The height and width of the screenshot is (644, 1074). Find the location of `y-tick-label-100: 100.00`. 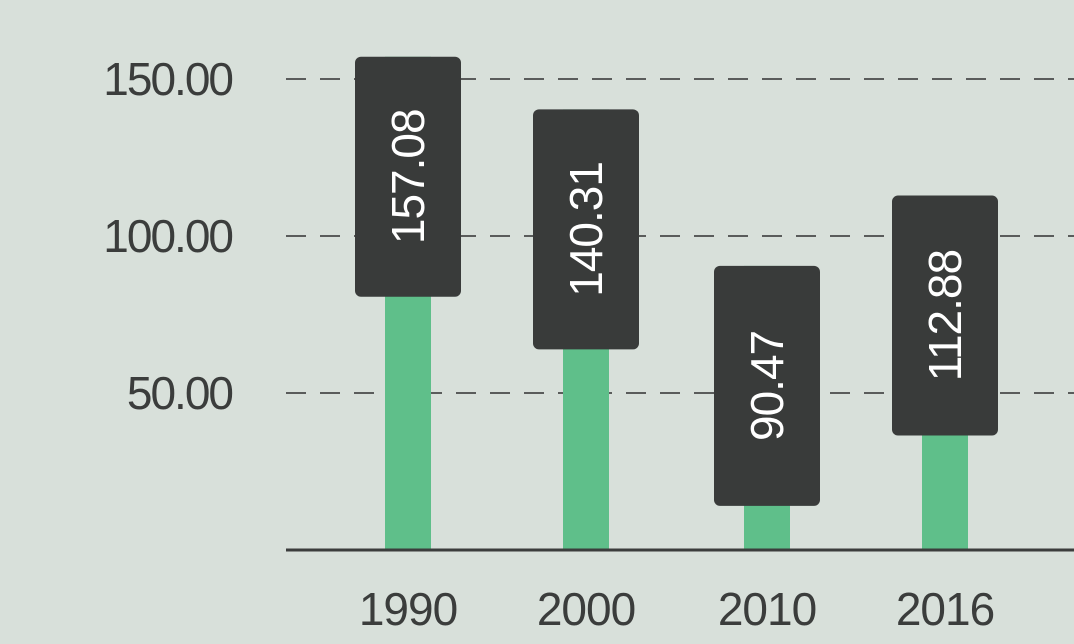

y-tick-label-100: 100.00 is located at coordinates (167, 236).